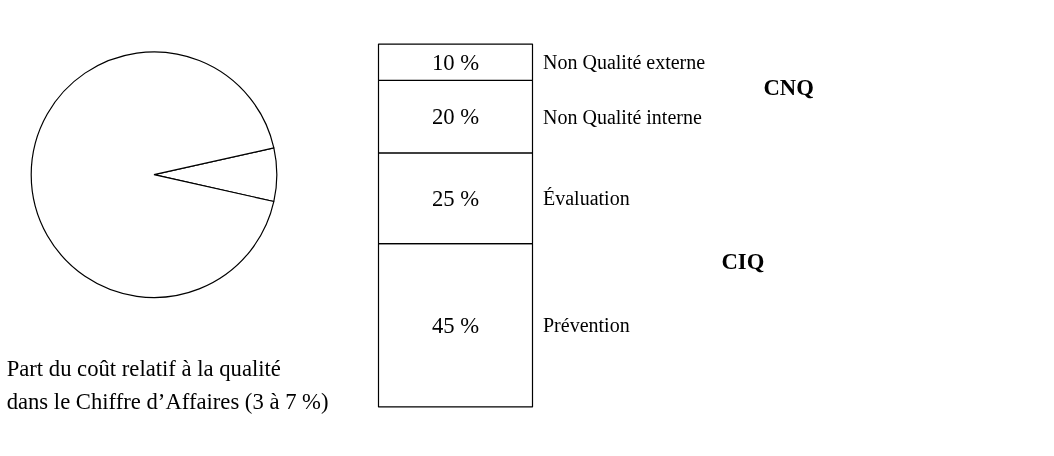 The height and width of the screenshot is (456, 1054). What do you see at coordinates (455, 117) in the screenshot?
I see `data-label: 20 %` at bounding box center [455, 117].